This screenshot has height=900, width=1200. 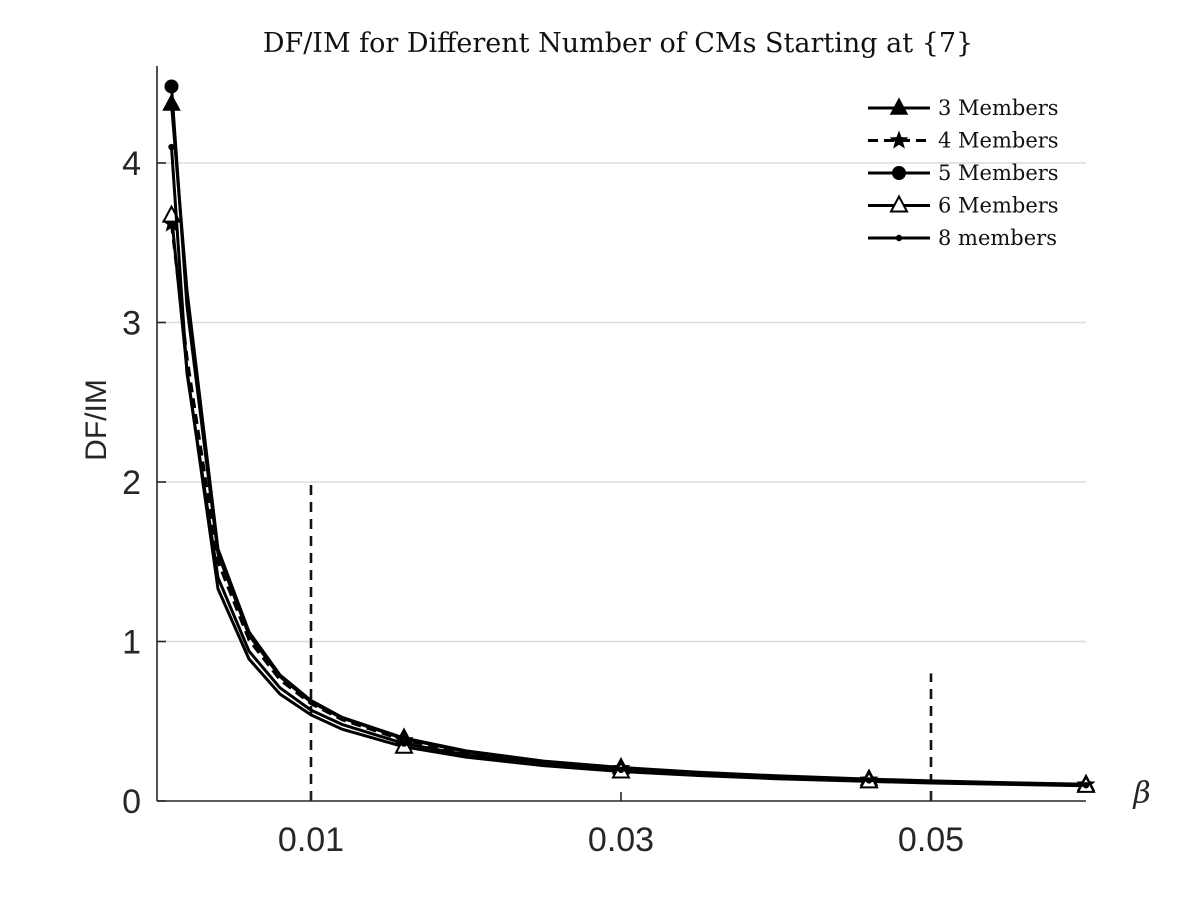 What do you see at coordinates (311, 840) in the screenshot?
I see `x-tick-label-1: 0.01` at bounding box center [311, 840].